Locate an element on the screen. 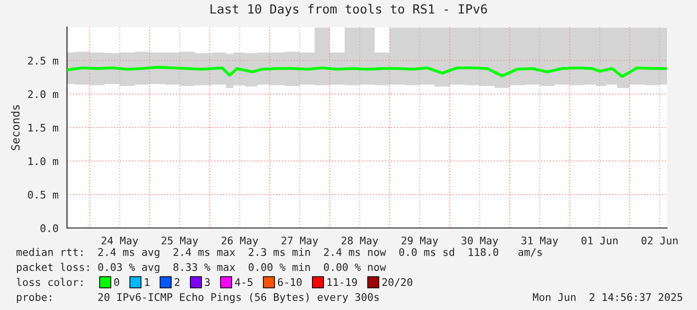 The width and height of the screenshot is (697, 310). legend-label: 11-19 is located at coordinates (342, 282).